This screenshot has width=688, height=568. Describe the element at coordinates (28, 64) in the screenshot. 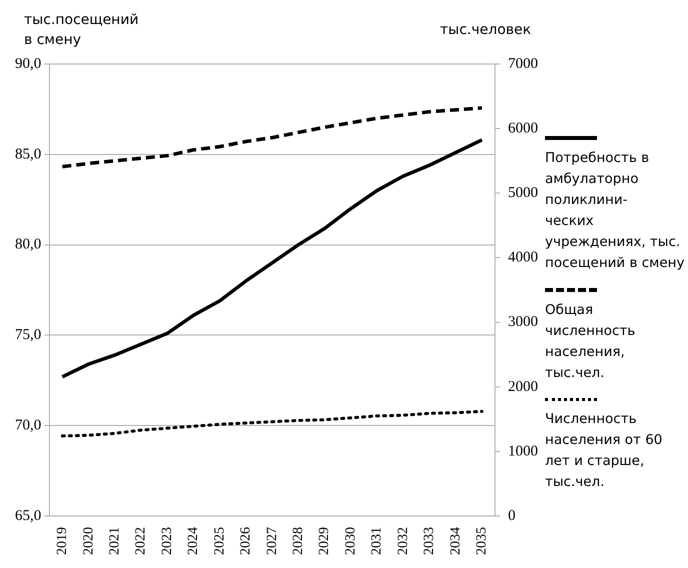

I see `y-tick-label: 90,0` at that location.